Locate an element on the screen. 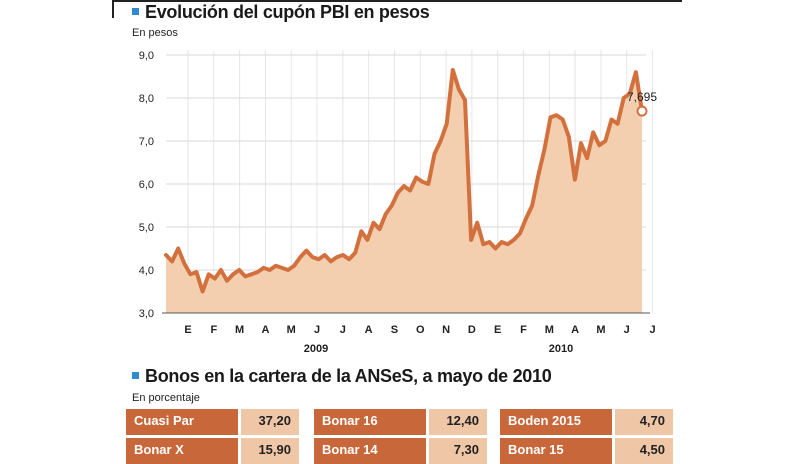 The image size is (800, 464). table-row: Cuasi Par 37,20 is located at coordinates (212, 422).